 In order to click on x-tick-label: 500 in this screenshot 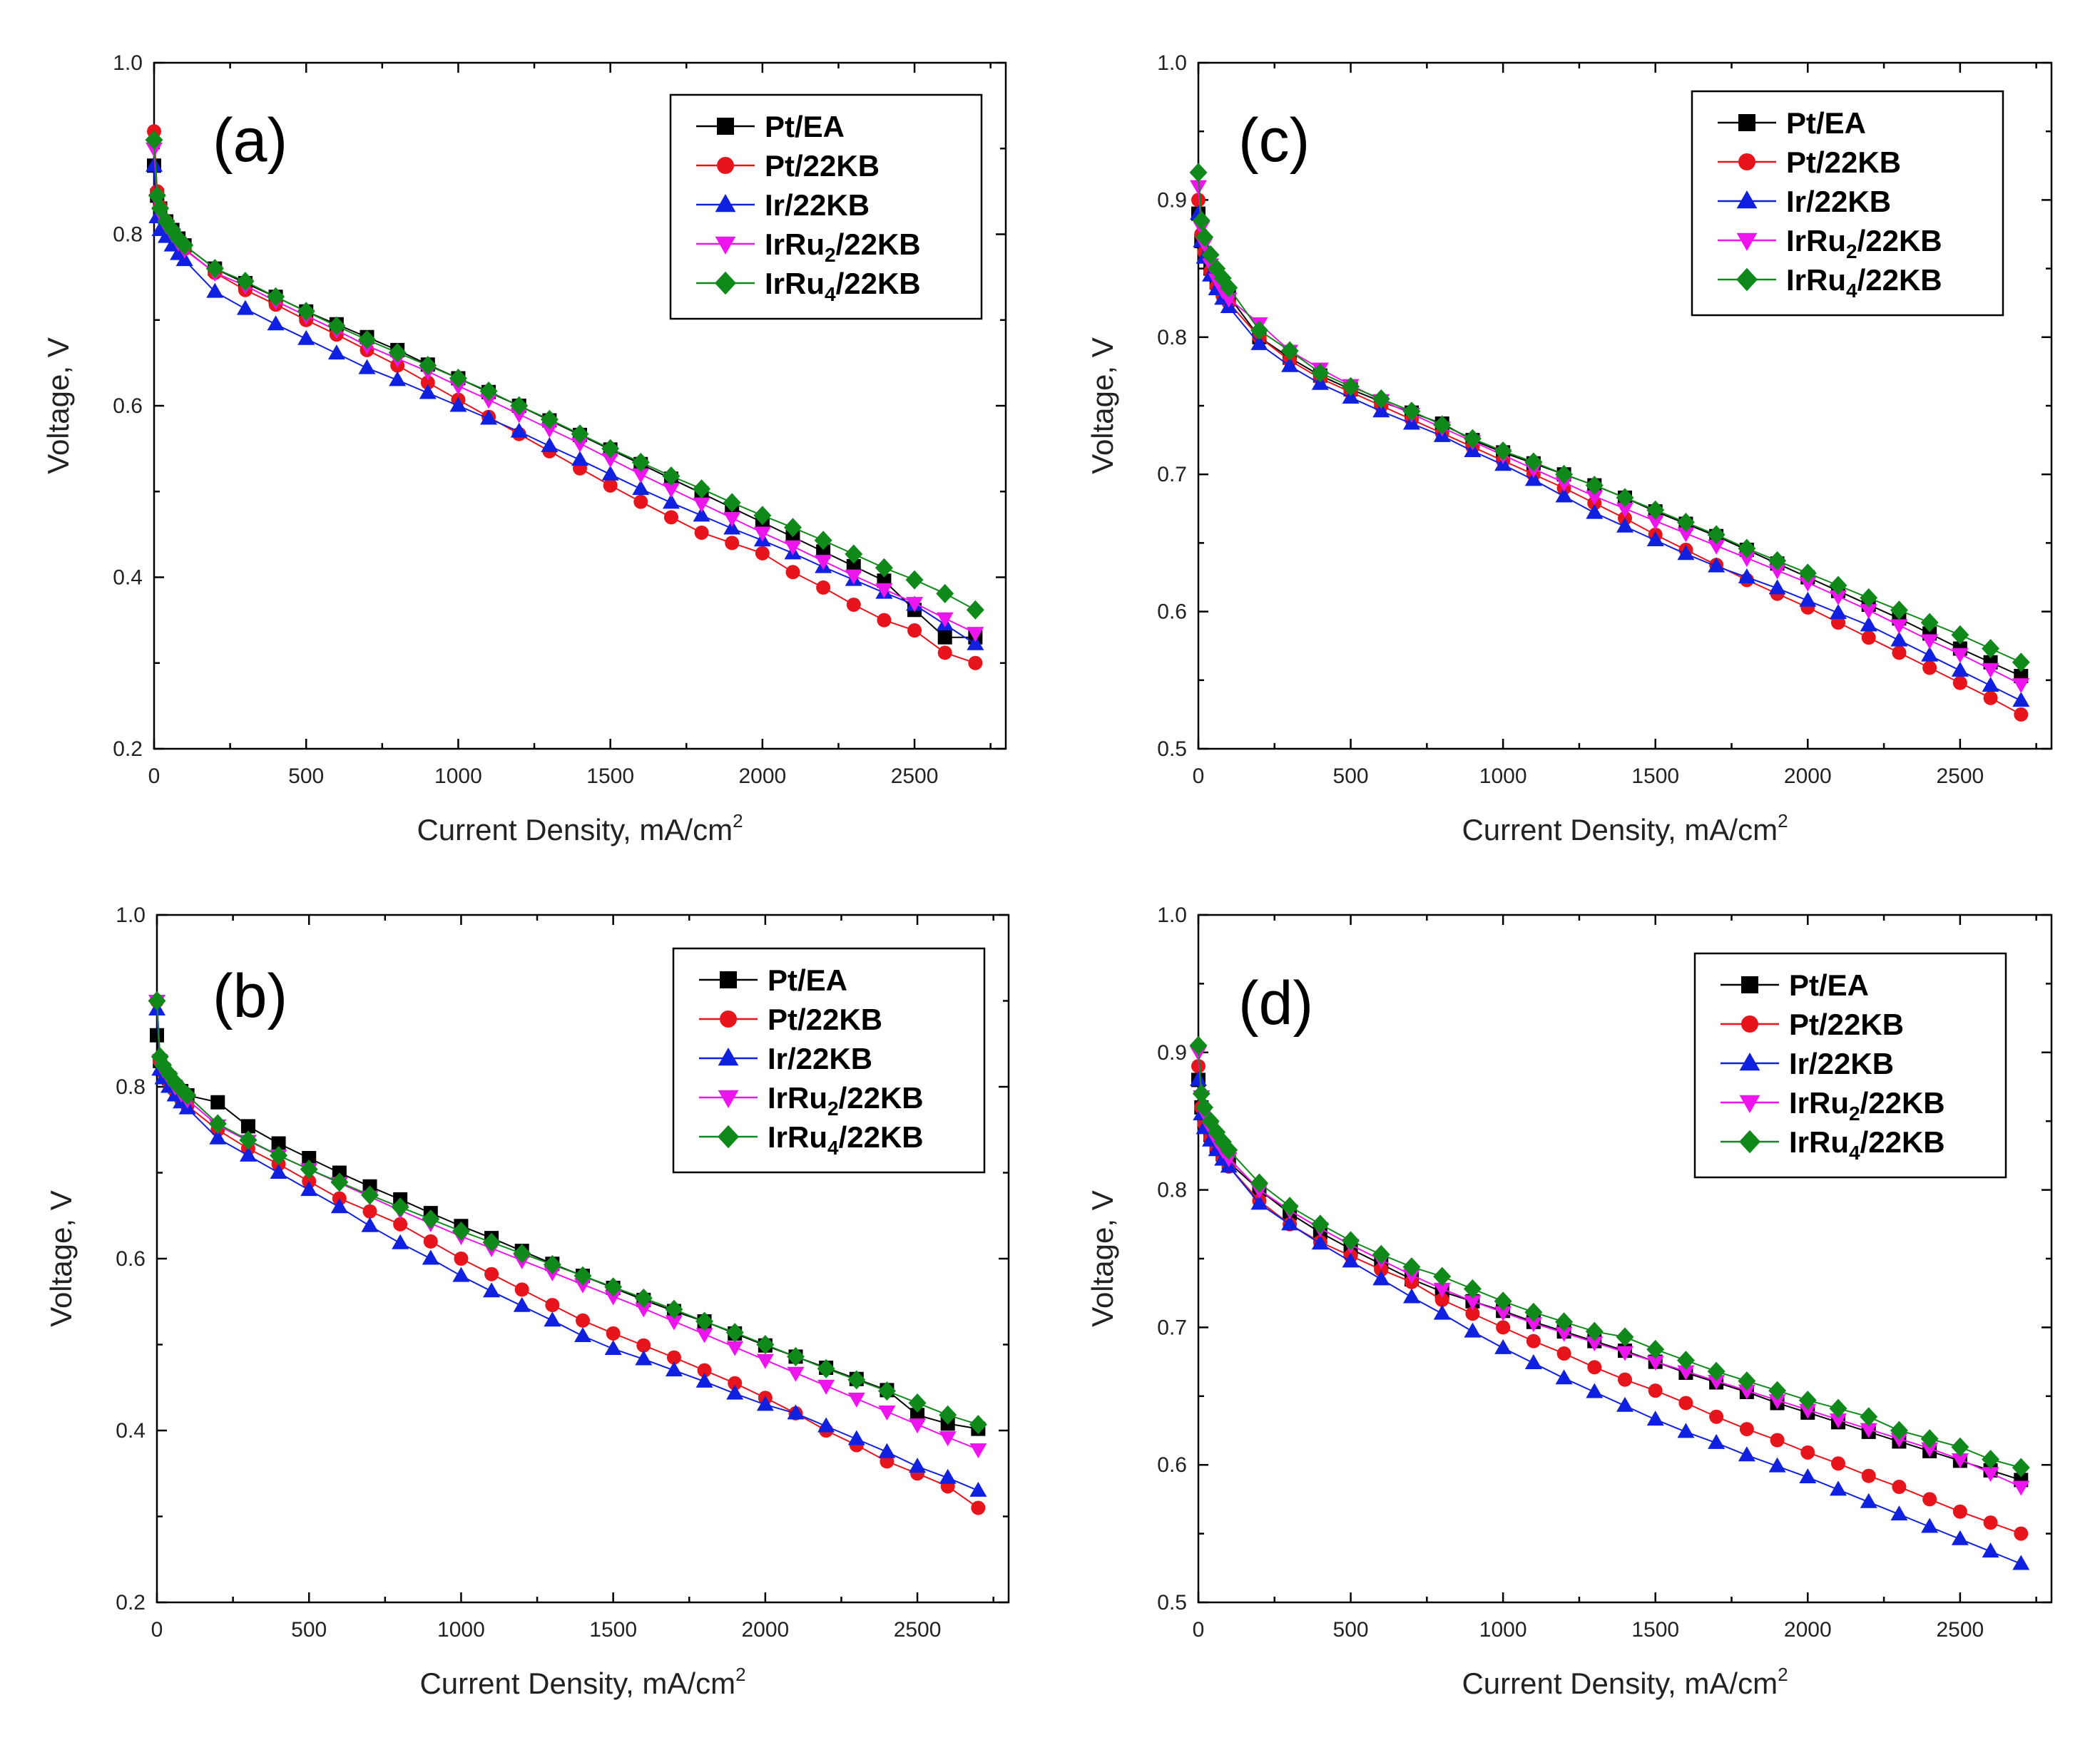, I will do `click(309, 1630)`.